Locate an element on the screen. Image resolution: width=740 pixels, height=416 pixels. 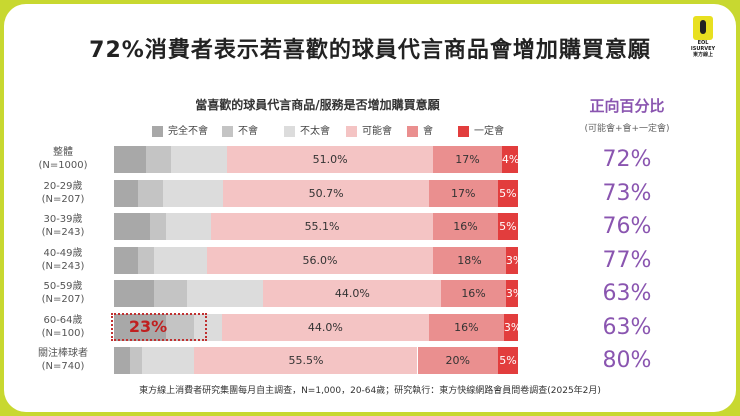
row-label-line: (N=243) is located at coordinates (63, 266).